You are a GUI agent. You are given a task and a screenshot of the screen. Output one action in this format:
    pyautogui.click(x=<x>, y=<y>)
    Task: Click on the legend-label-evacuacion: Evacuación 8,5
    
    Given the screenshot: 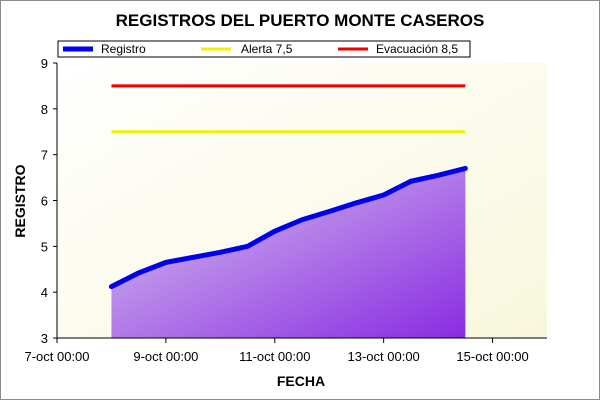 What is the action you would take?
    pyautogui.click(x=417, y=49)
    